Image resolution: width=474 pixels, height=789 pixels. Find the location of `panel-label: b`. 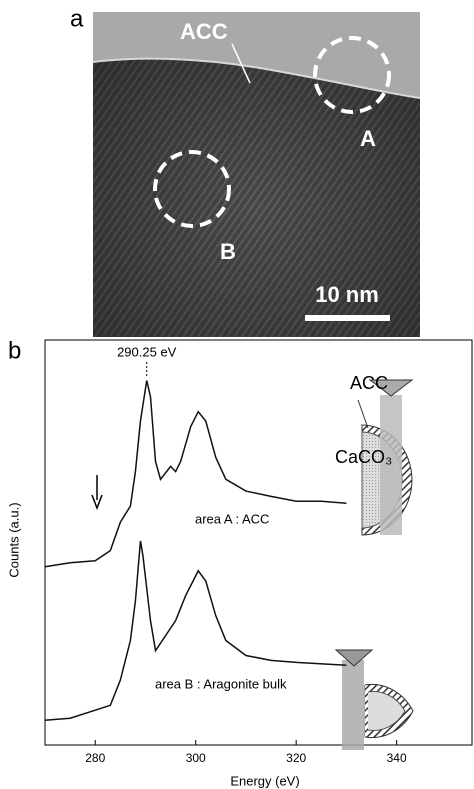

panel-label: b is located at coordinates (14, 350).